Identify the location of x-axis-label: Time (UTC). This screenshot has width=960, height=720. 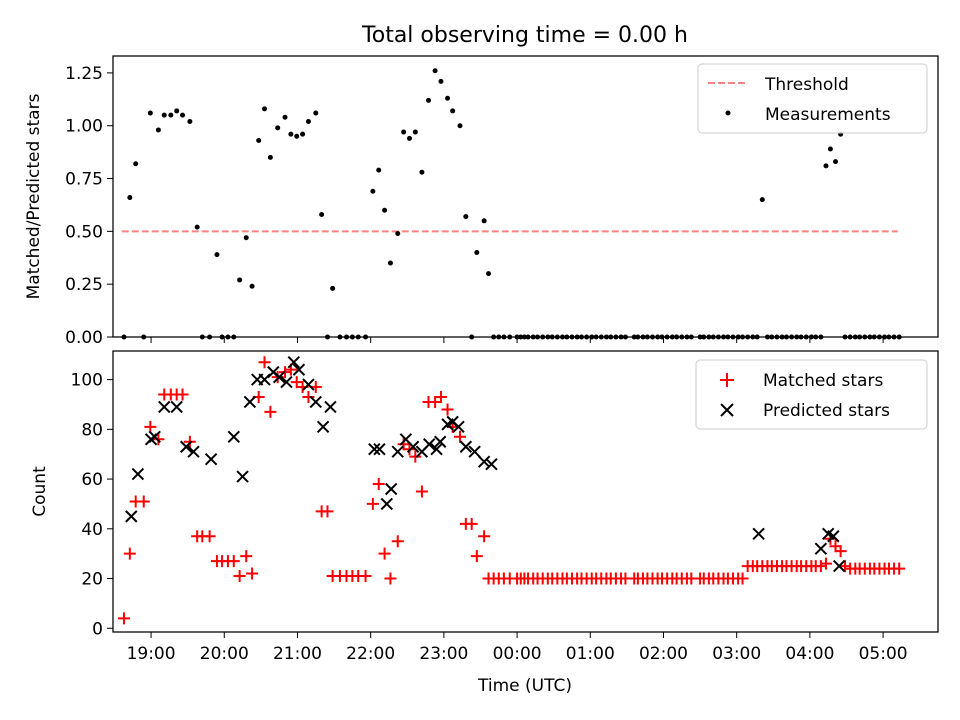
(524, 686).